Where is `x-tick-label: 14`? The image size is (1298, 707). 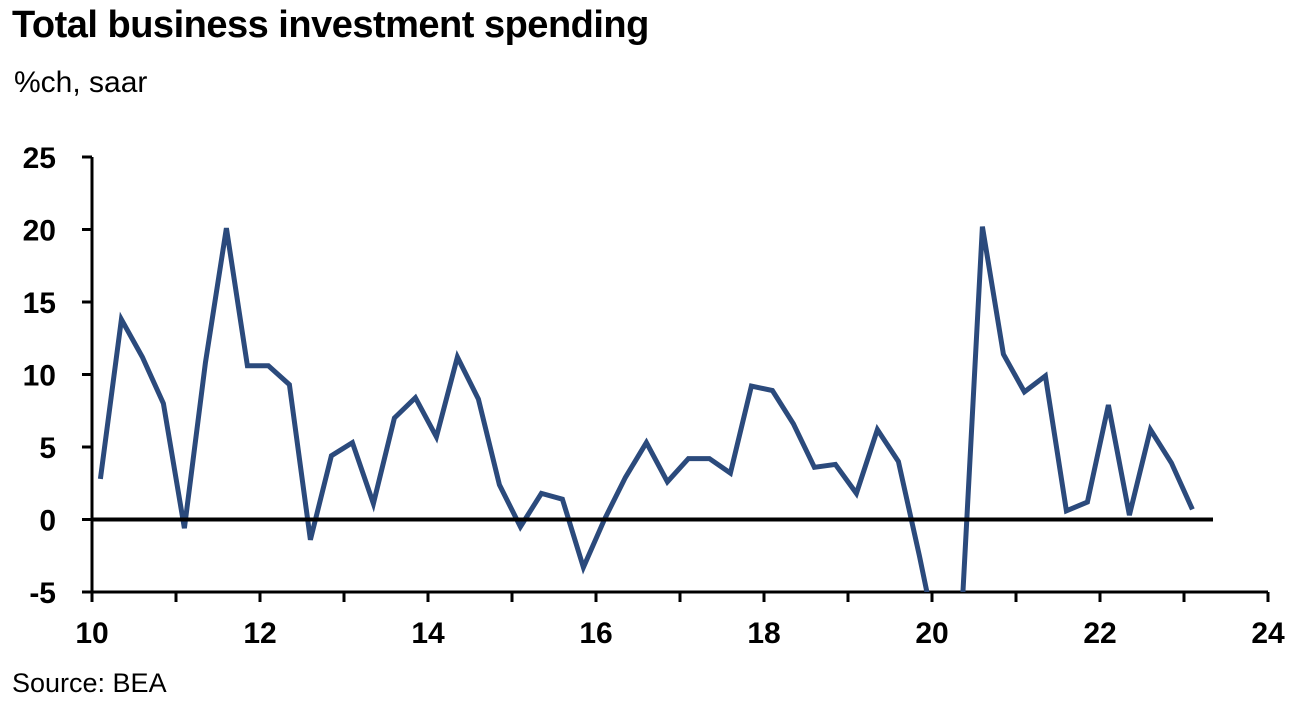 x-tick-label: 14 is located at coordinates (428, 633).